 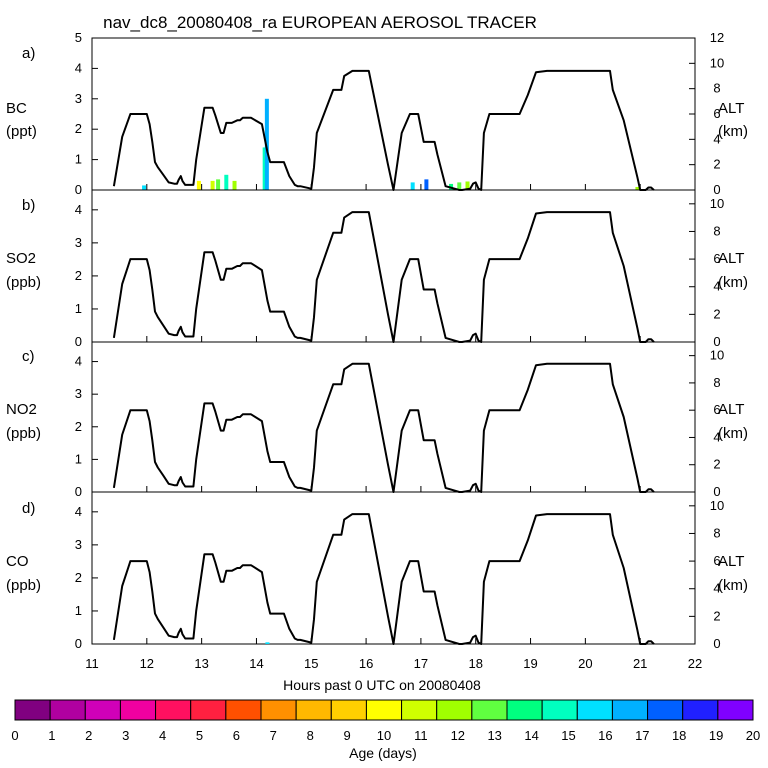 I want to click on yunit-a: (ppt), so click(x=21, y=131).